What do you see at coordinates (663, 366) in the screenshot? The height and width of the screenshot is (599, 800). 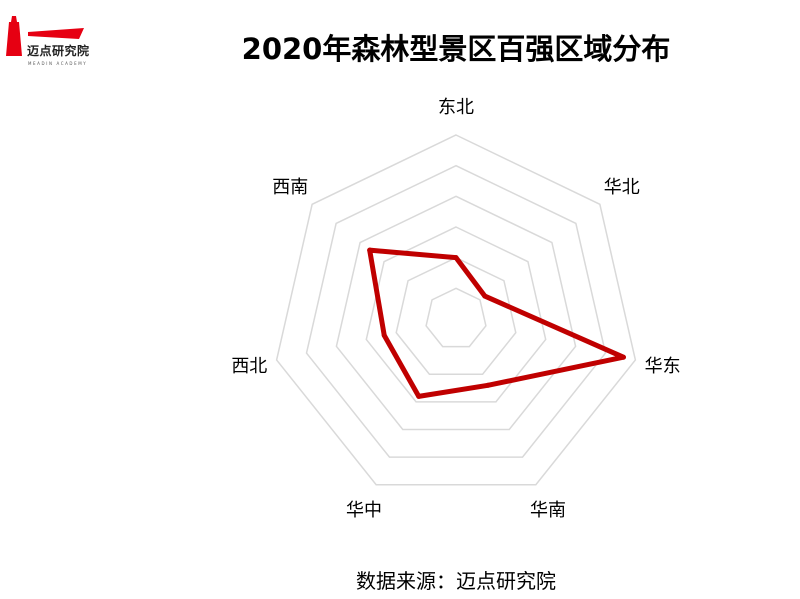 I see `axis-label: 华东` at bounding box center [663, 366].